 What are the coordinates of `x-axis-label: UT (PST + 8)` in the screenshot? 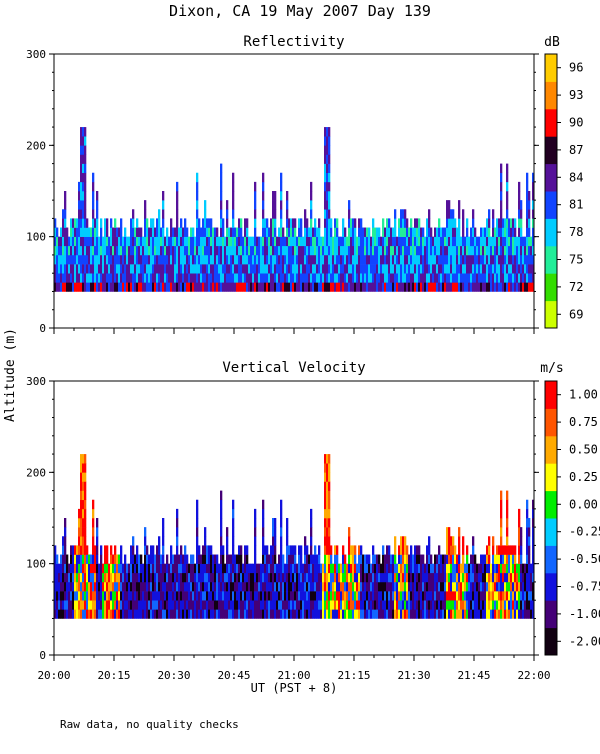 It's located at (294, 688).